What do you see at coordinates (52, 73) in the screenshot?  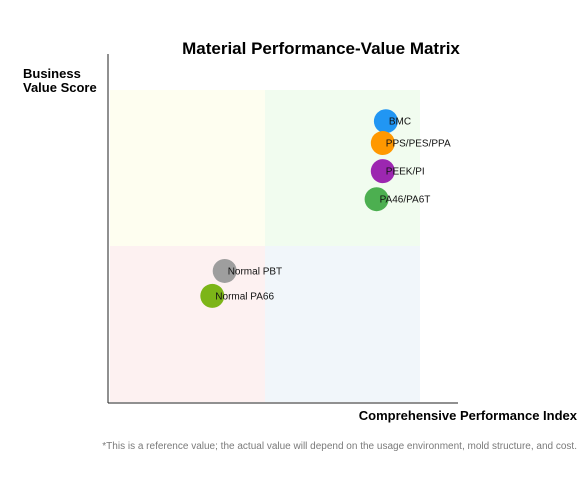 I see `y-axis-title-line-1: Business` at bounding box center [52, 73].